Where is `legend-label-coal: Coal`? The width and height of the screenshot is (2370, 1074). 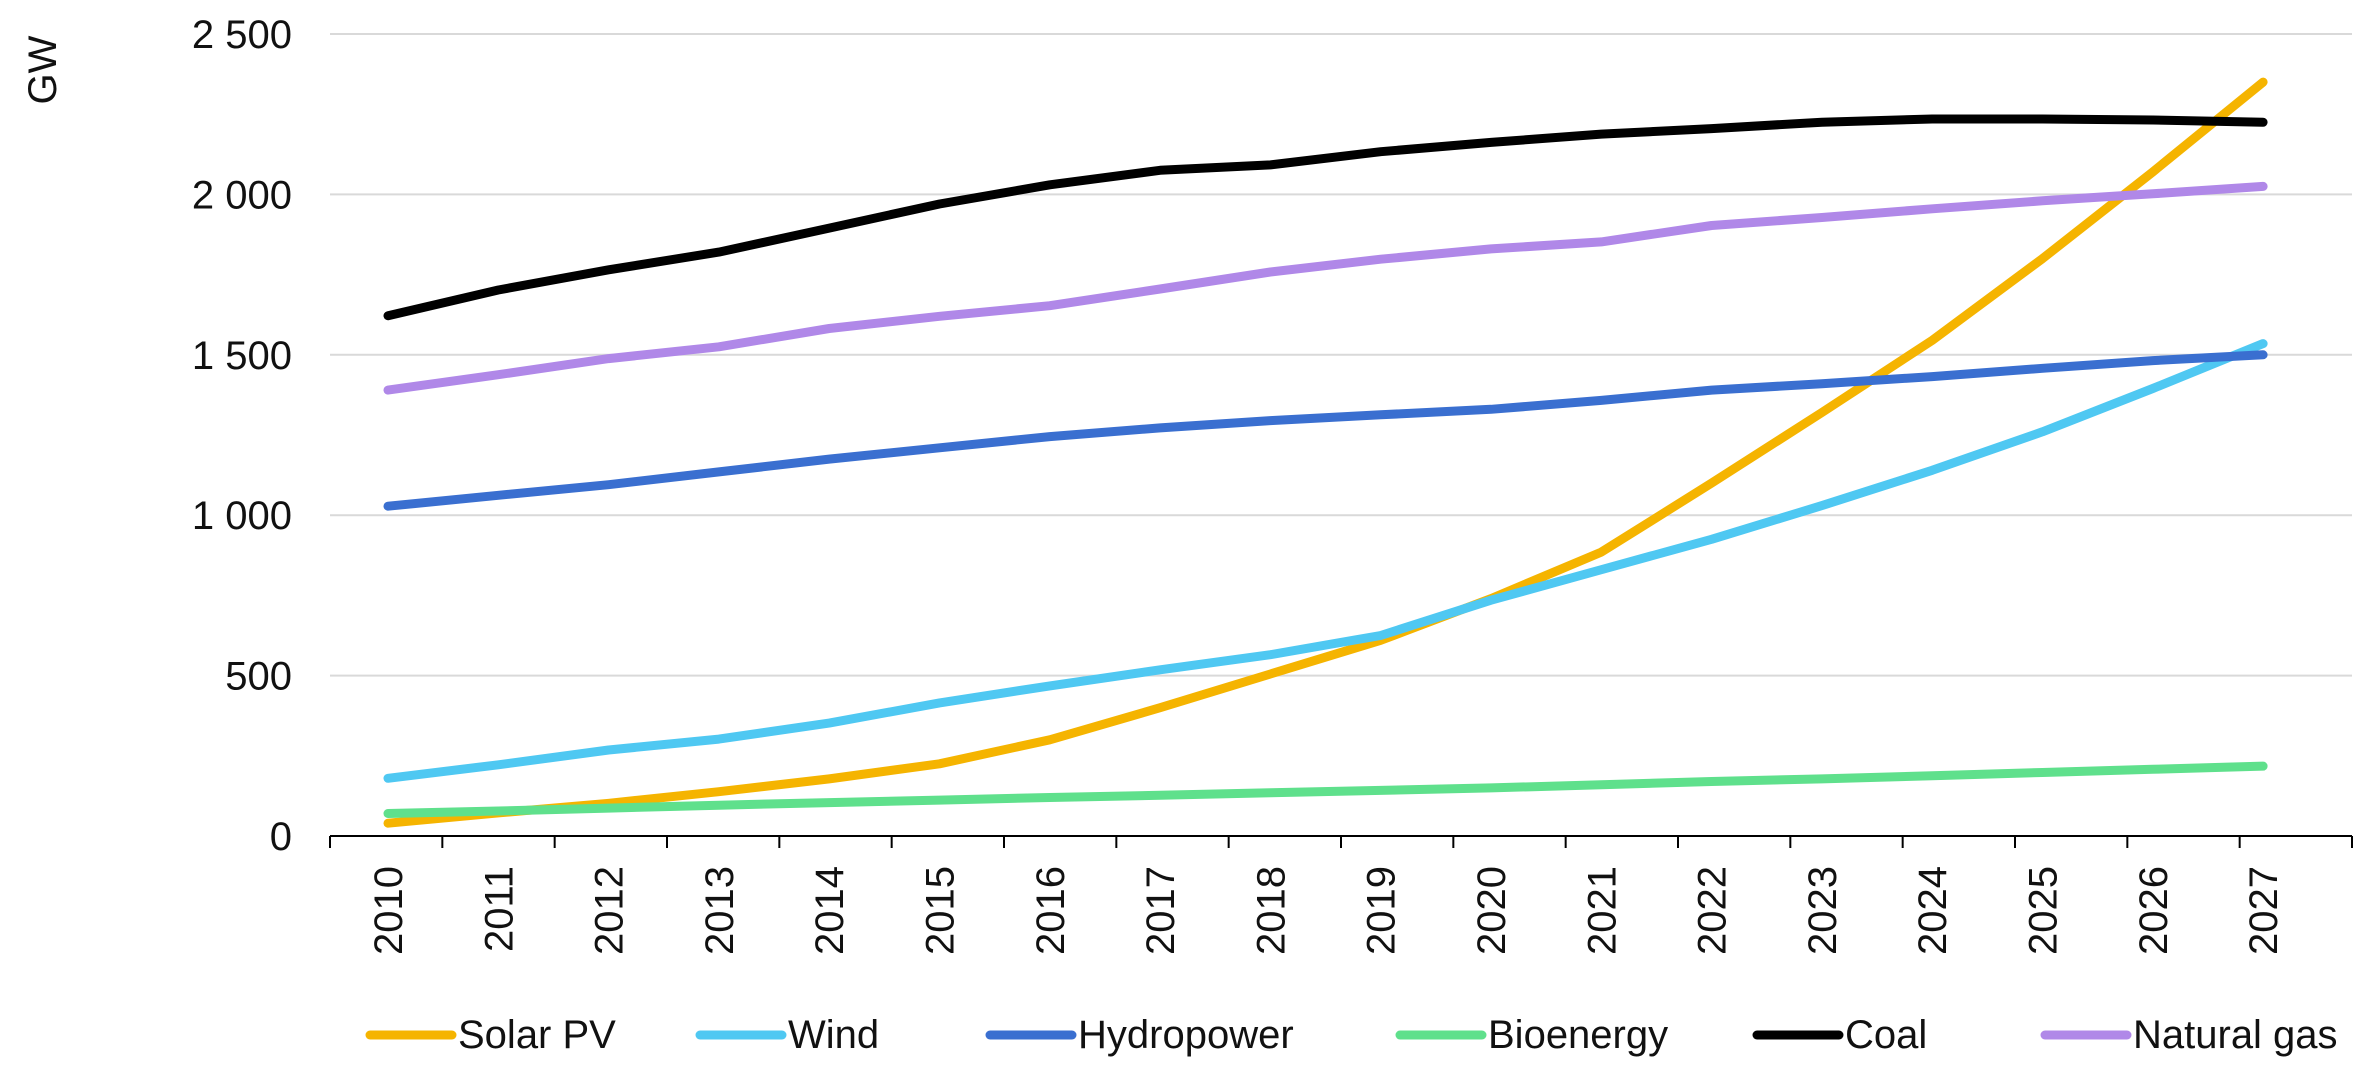
legend-label-coal: Coal is located at coordinates (1886, 1035).